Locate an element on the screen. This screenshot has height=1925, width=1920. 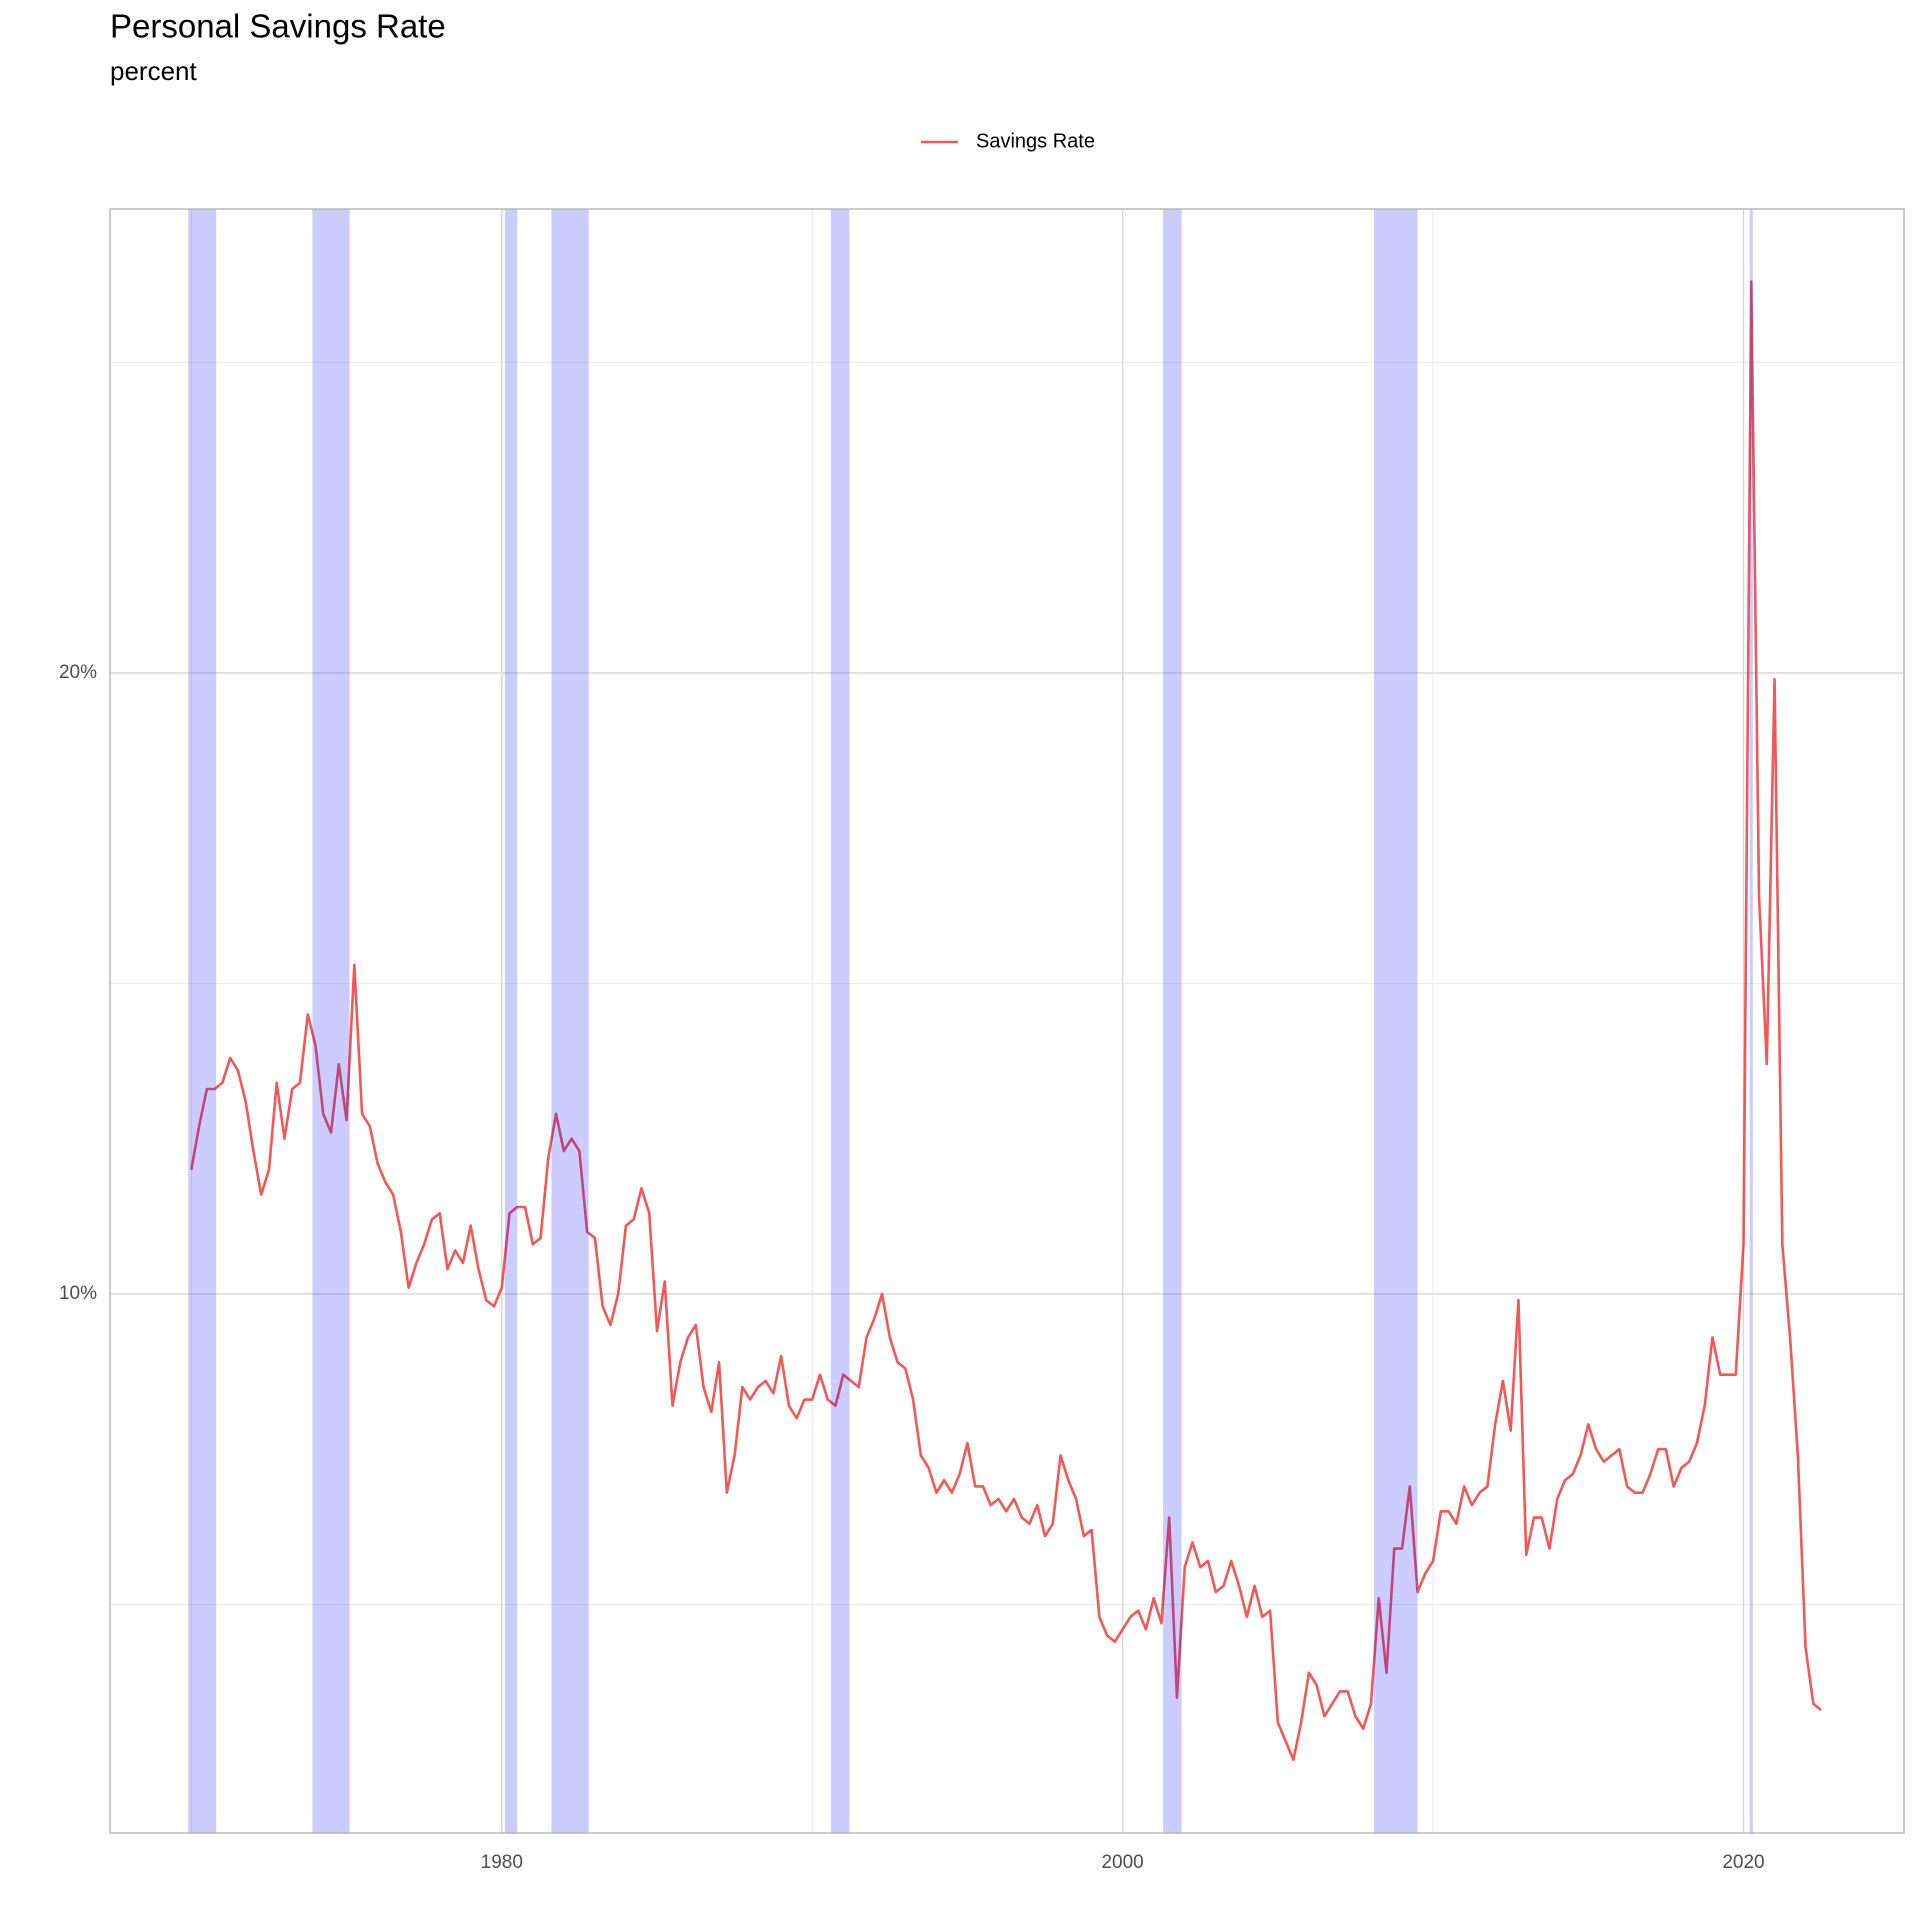
chart-title: Personal Savings Rate is located at coordinates (278, 26).